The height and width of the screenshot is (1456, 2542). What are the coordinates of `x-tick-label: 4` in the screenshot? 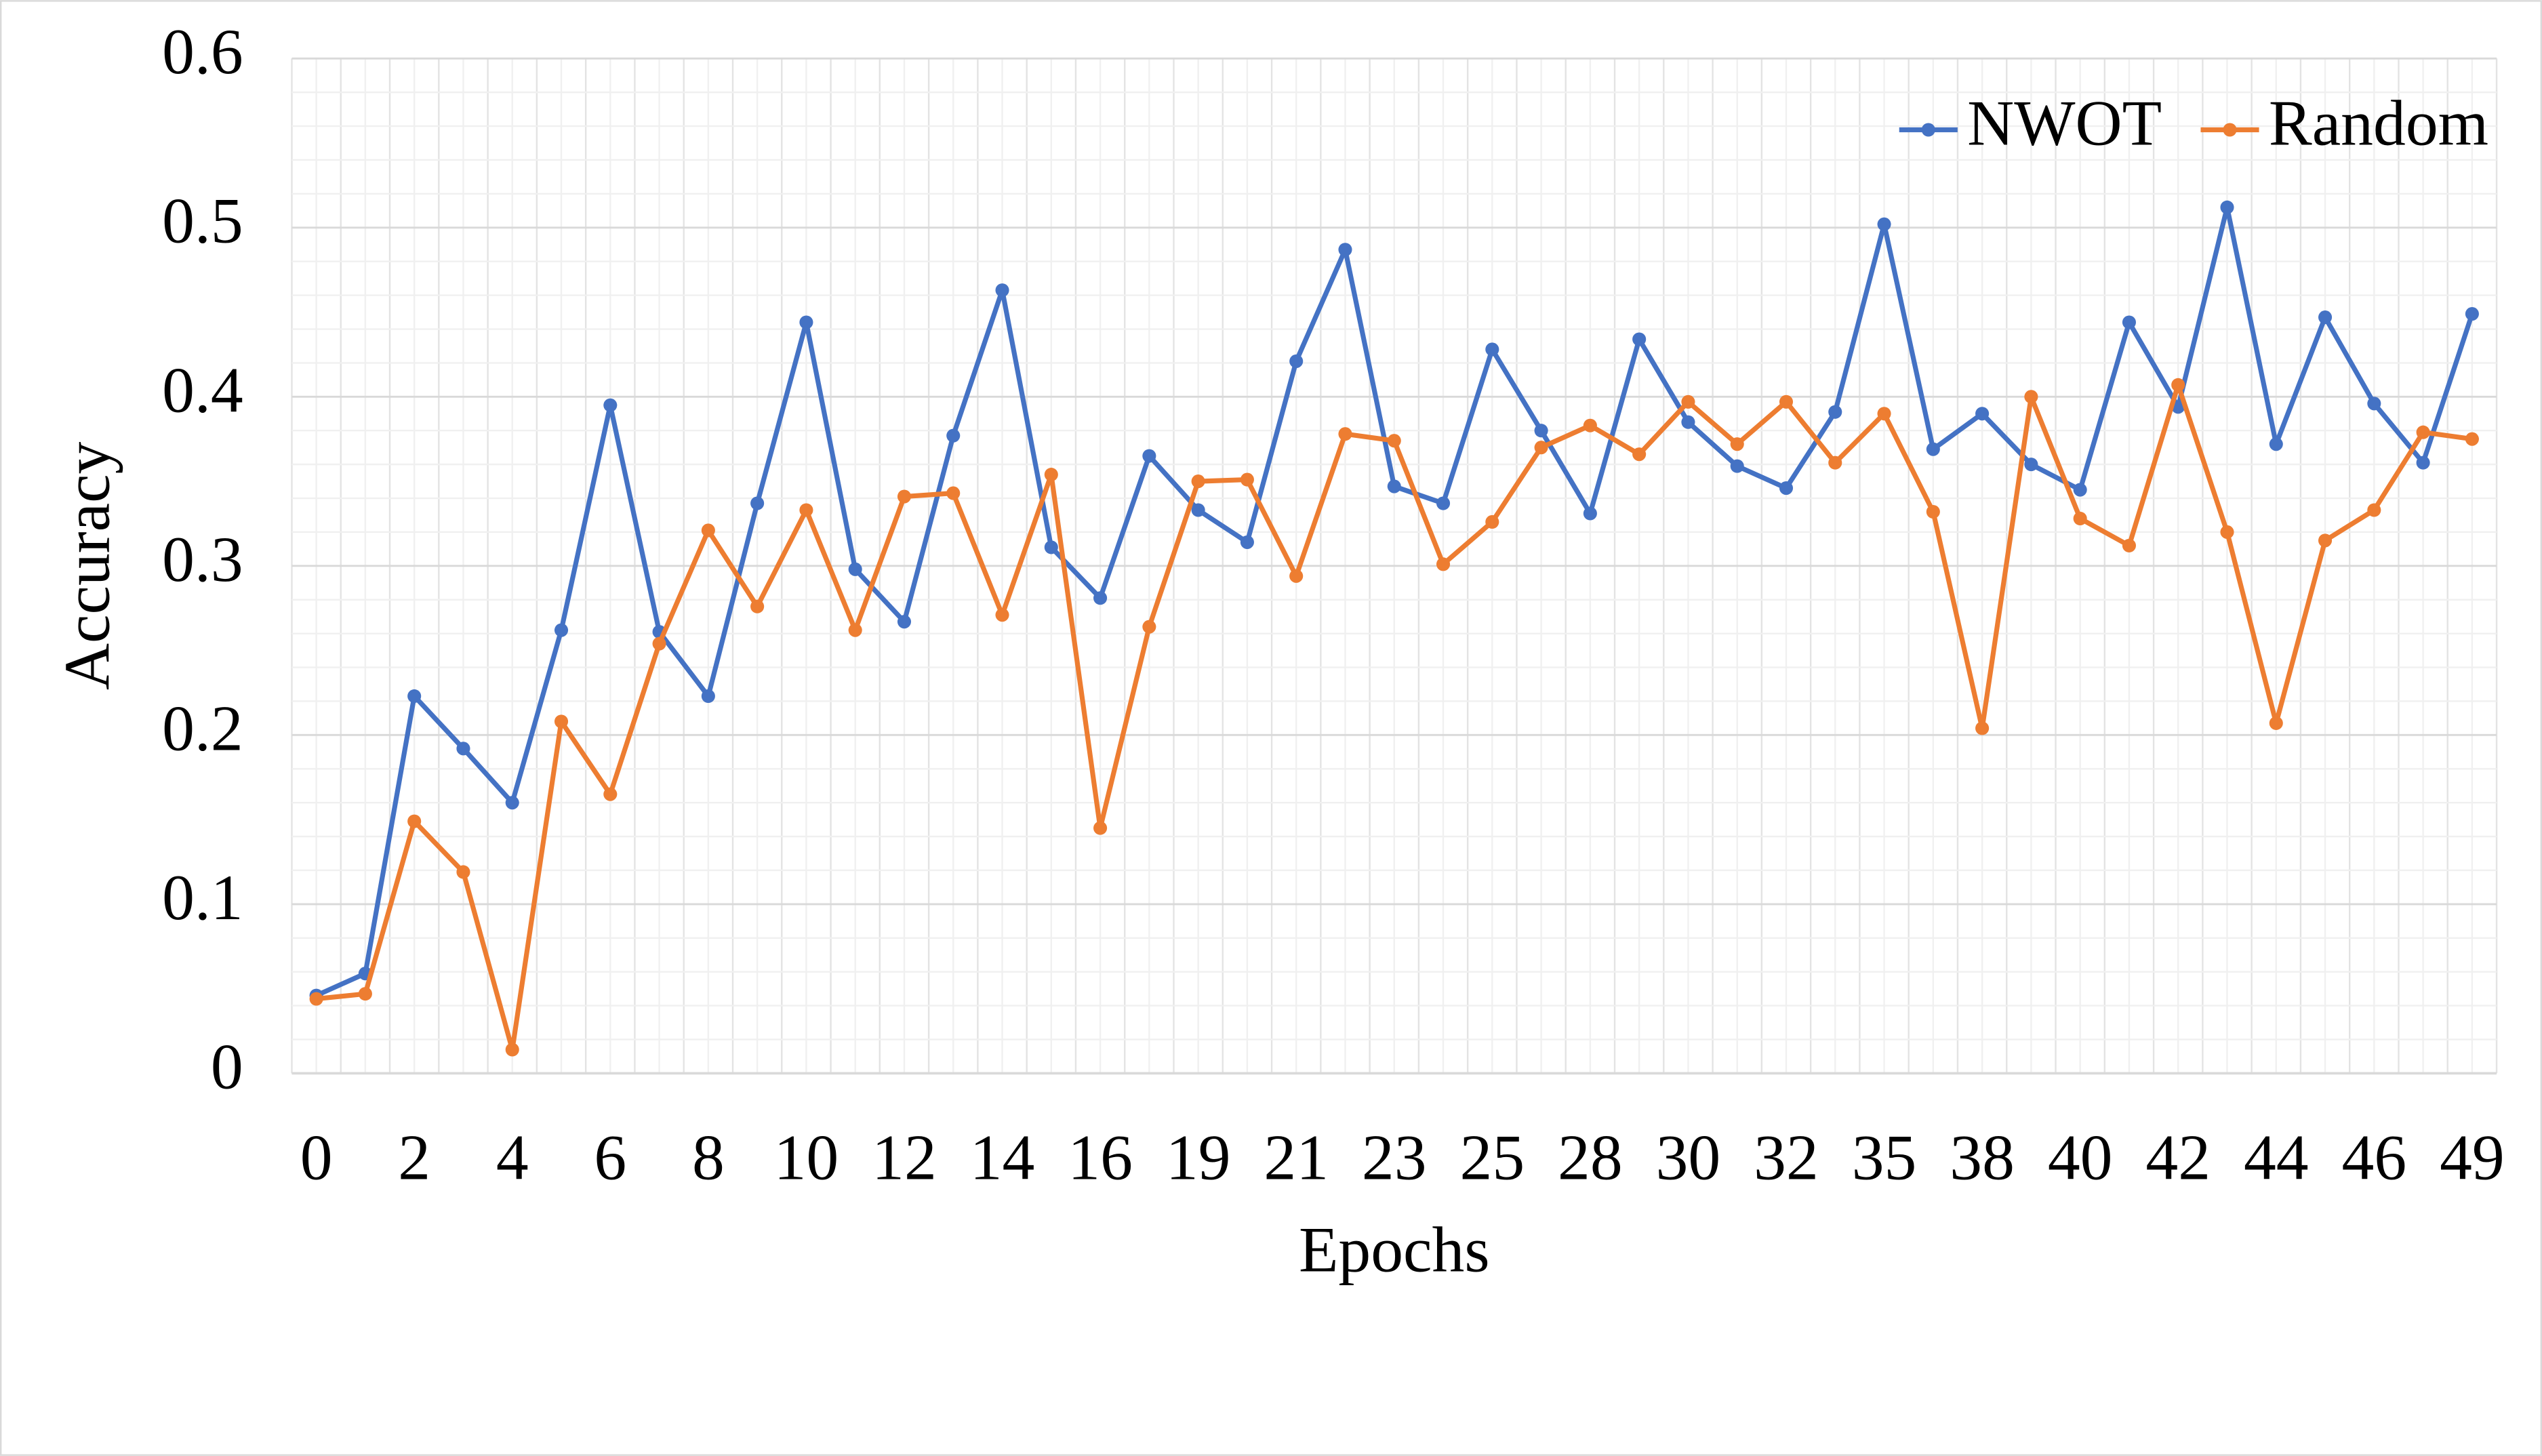 It's located at (512, 1157).